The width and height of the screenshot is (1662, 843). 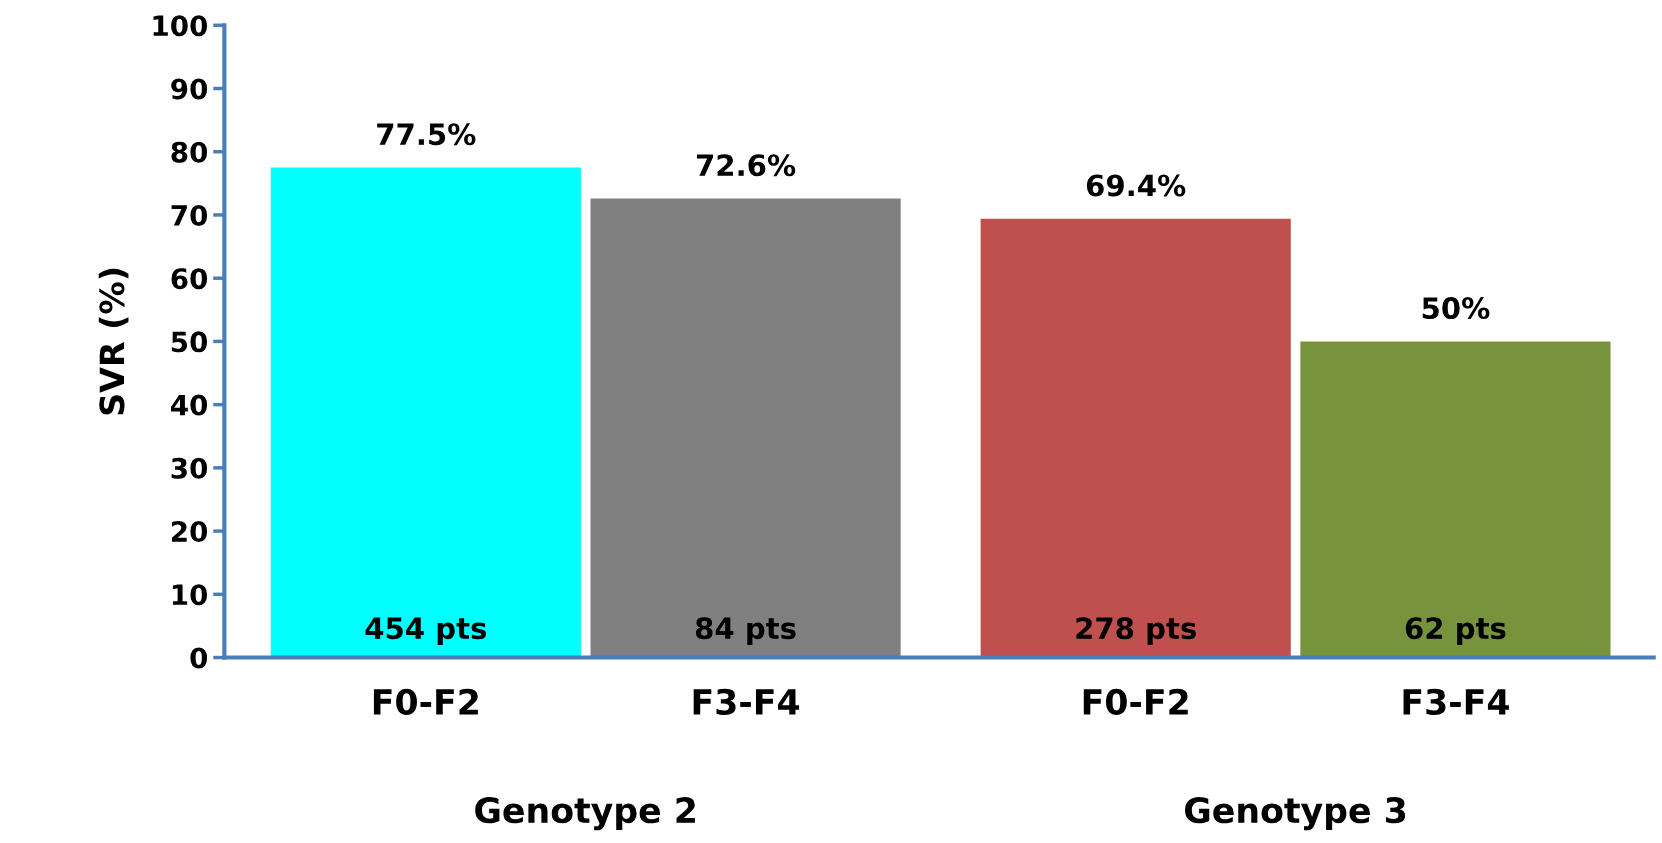 I want to click on annotation: 62 pts, so click(x=1455, y=631).